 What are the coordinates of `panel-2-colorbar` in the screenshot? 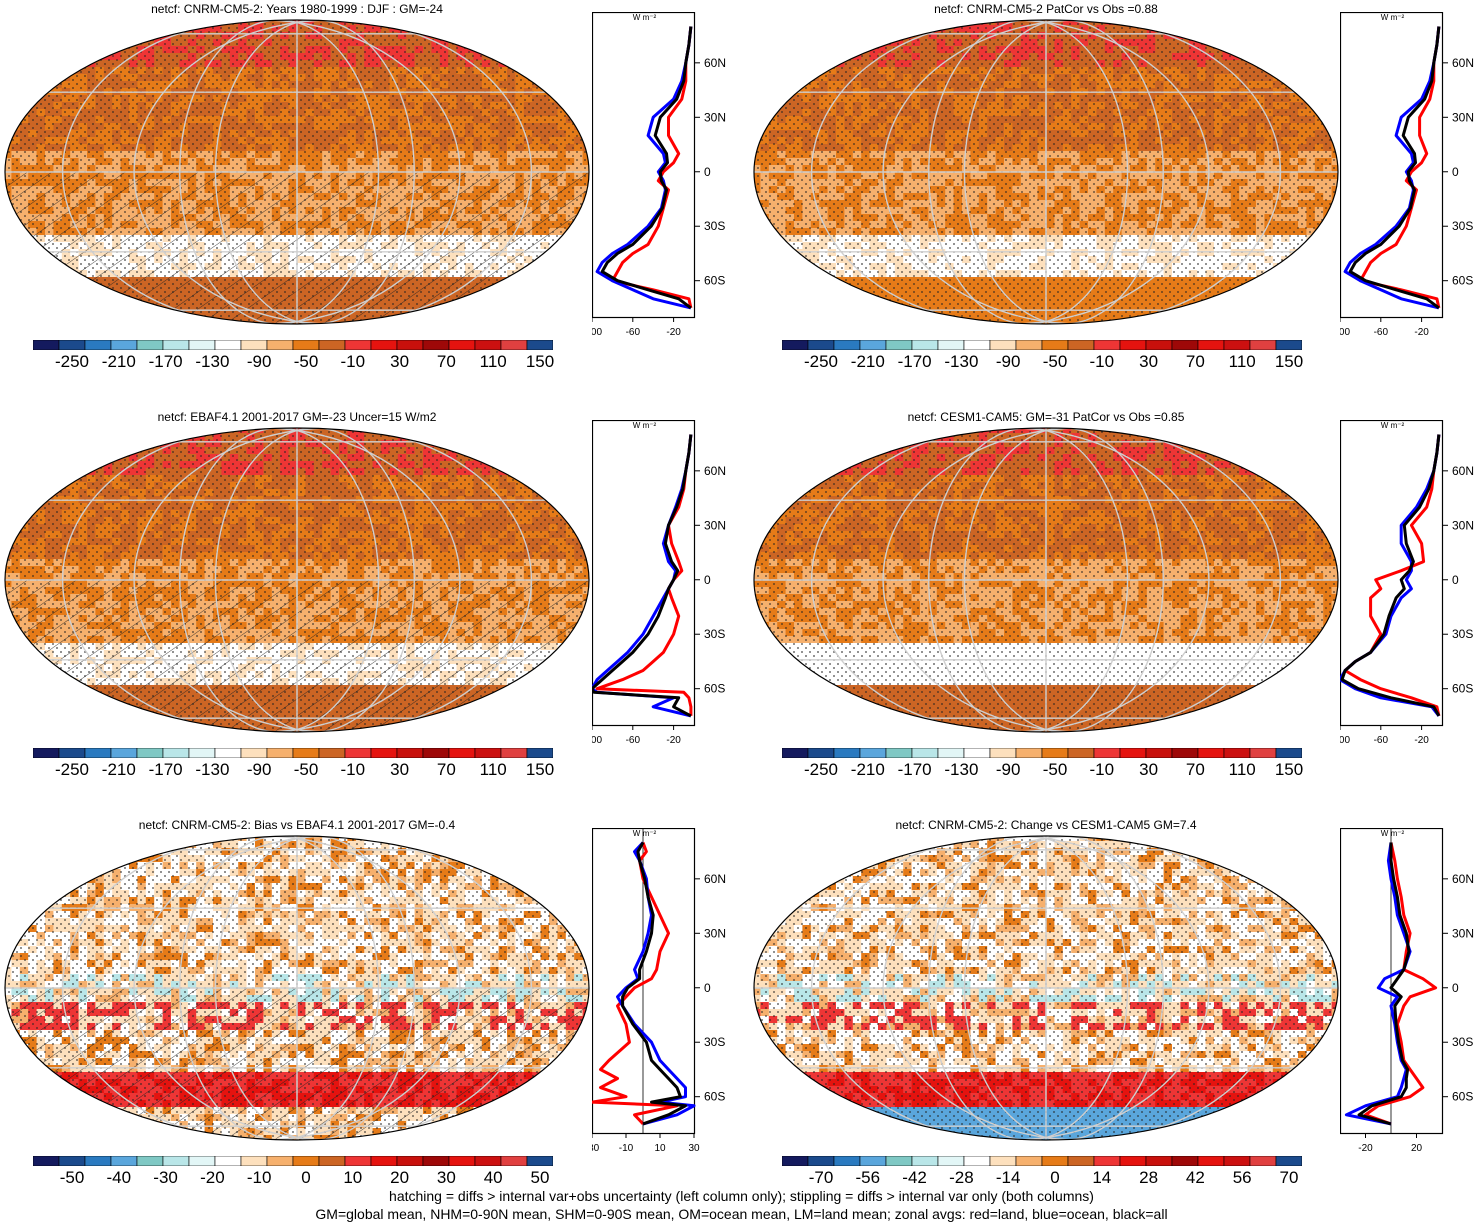 It's located at (1042, 345).